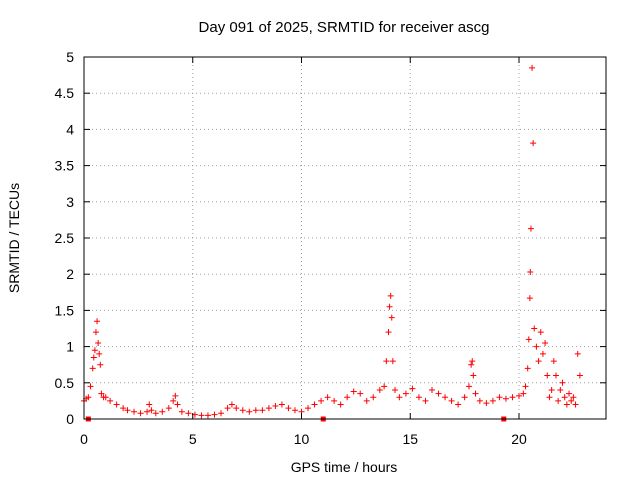  I want to click on y-tick-label: 1, so click(70, 347).